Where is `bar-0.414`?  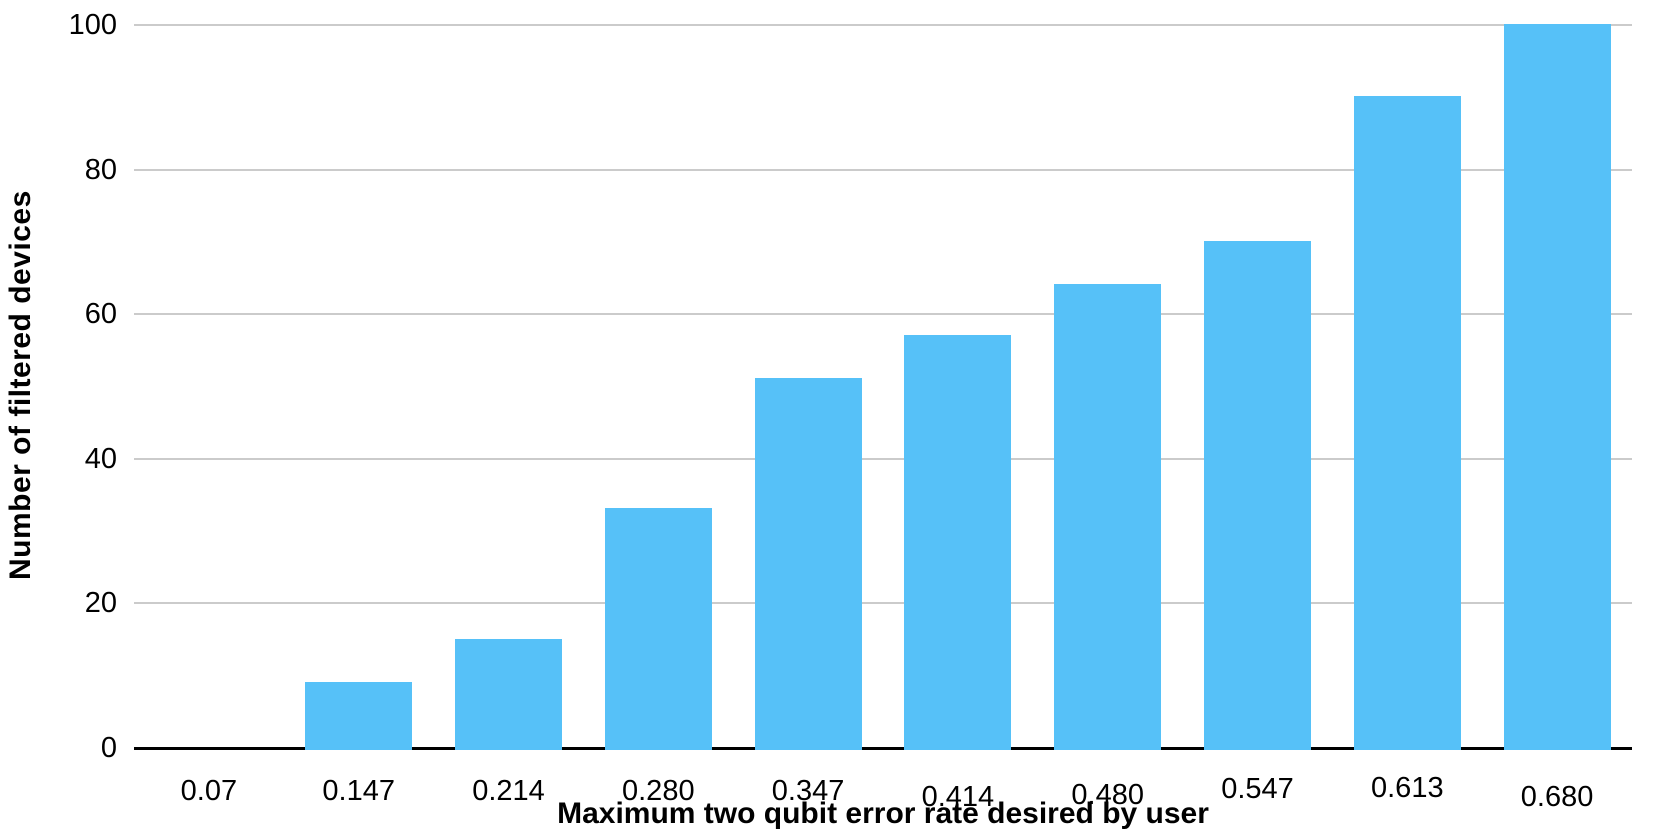
bar-0.414 is located at coordinates (958, 542).